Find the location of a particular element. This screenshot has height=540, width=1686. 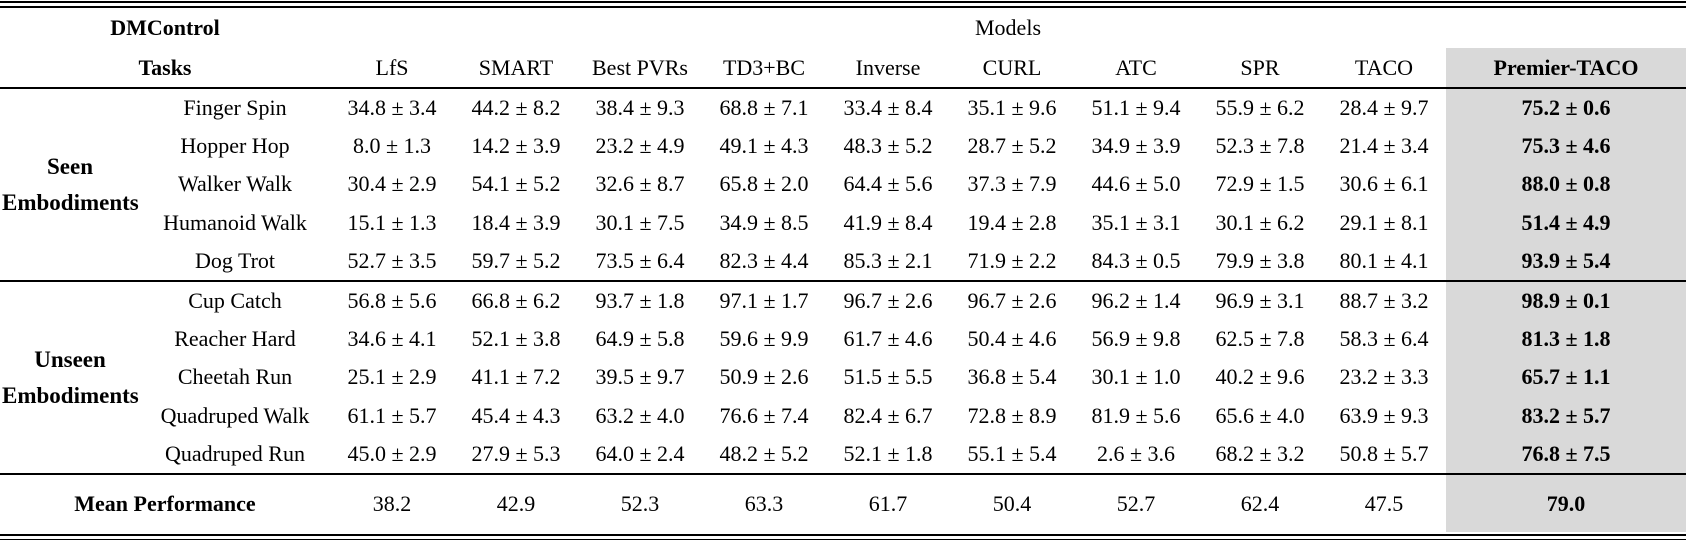

score-cell: 56.8 ± 5.6 is located at coordinates (392, 300).